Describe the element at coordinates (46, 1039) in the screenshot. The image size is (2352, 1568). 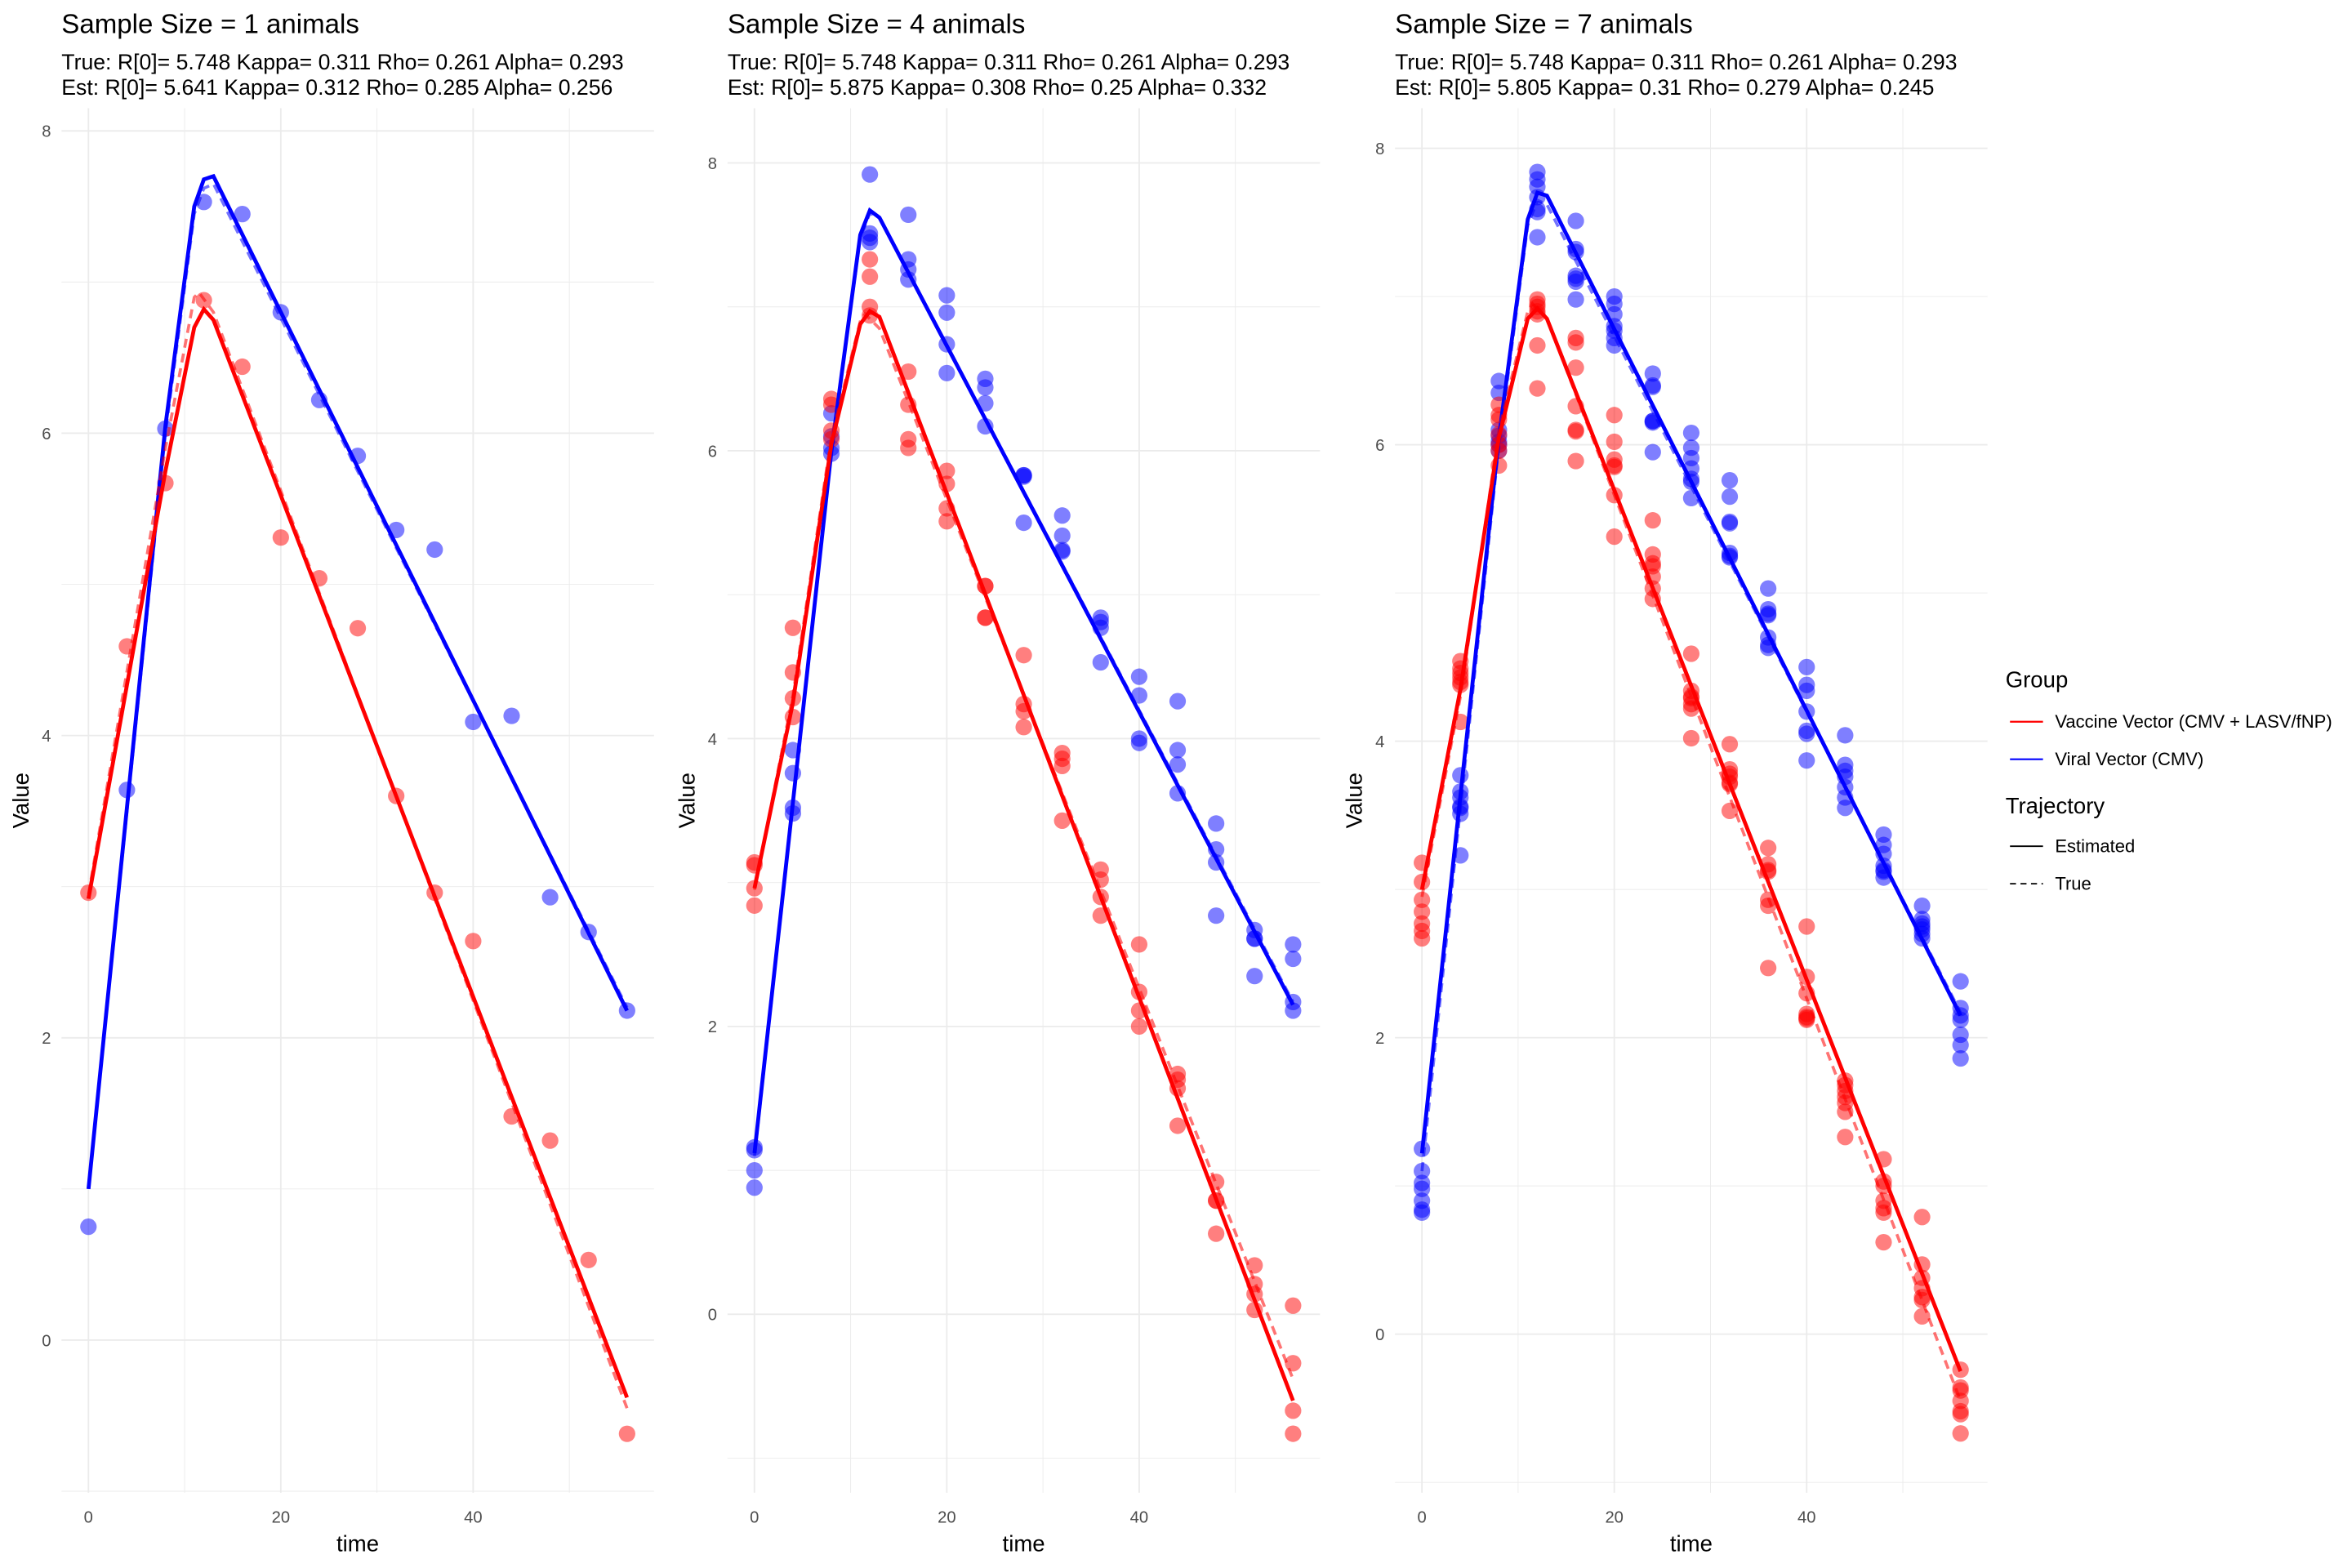
I see `y-tick-label: 2` at that location.